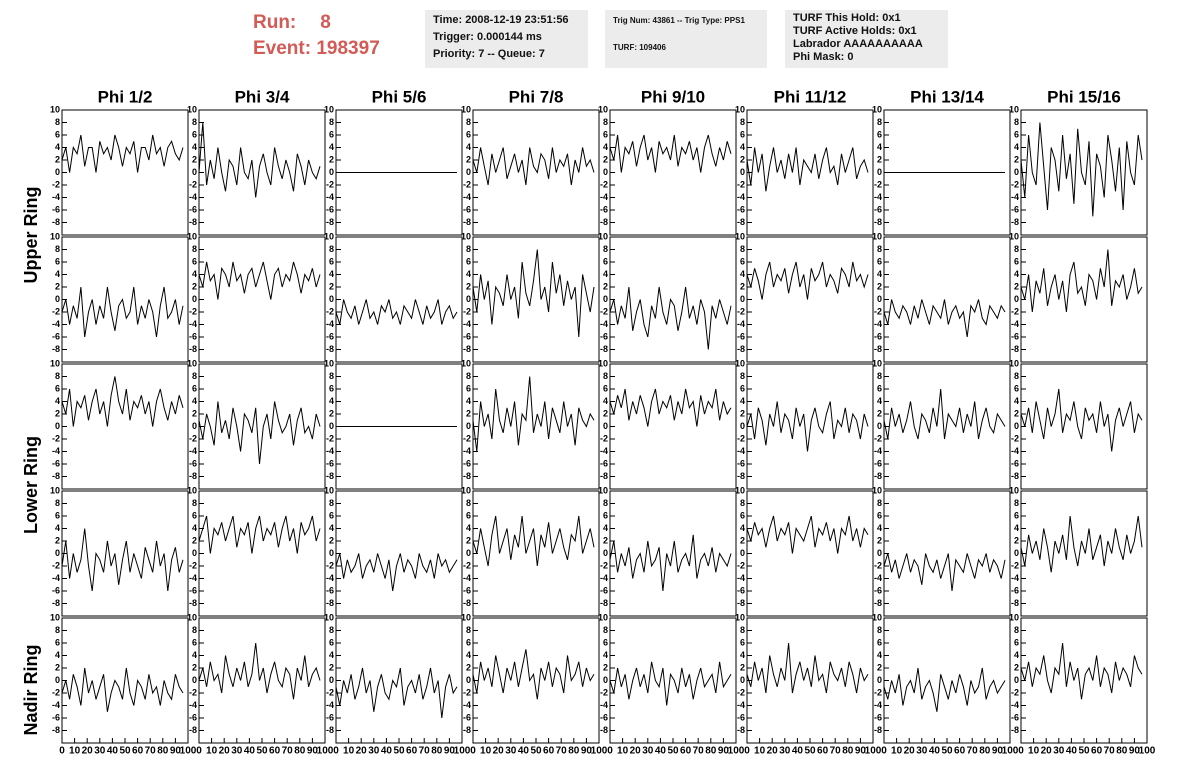 The width and height of the screenshot is (1196, 772). I want to click on info-line: TURF Active Holds: 0x1, so click(855, 31).